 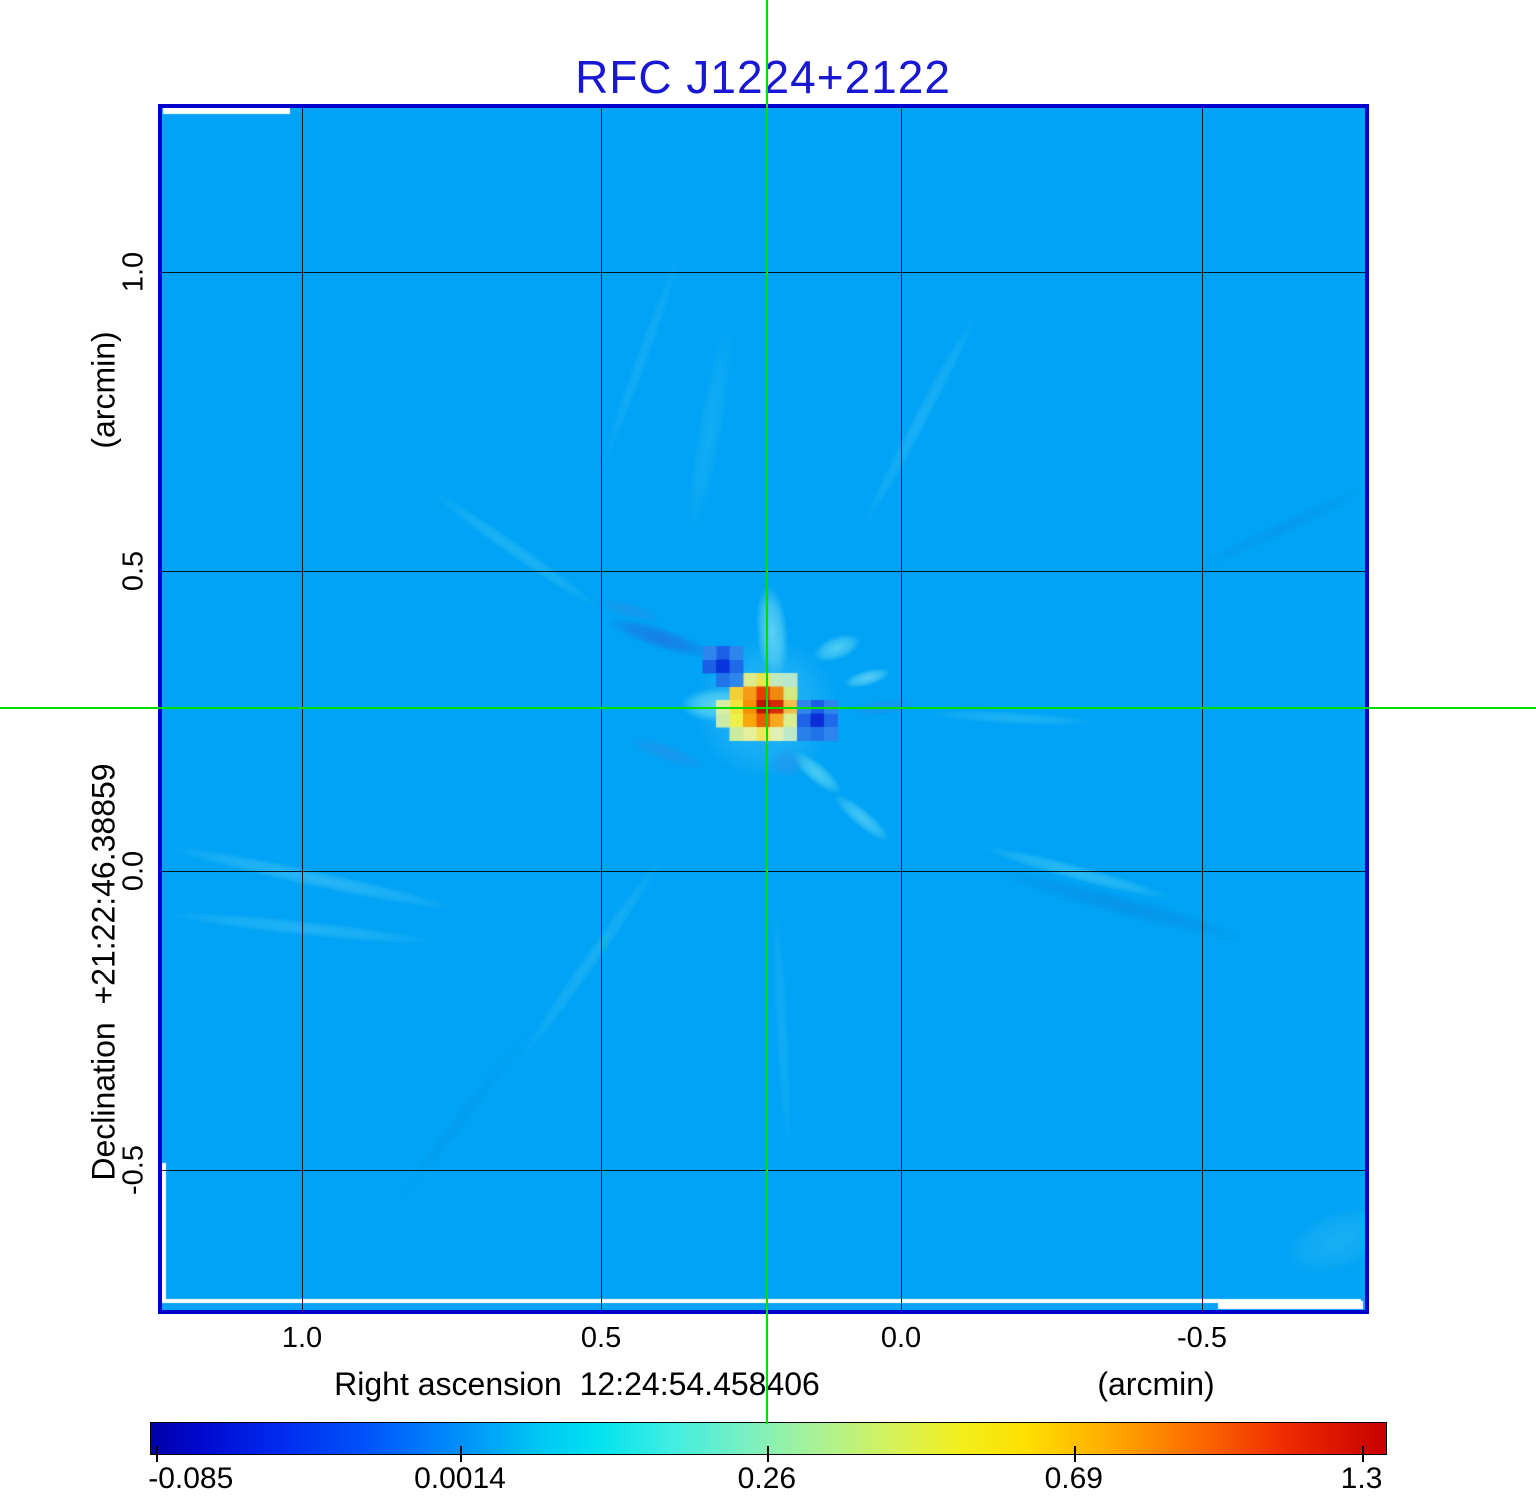 I want to click on y-tick-label: 0.5, so click(x=133, y=571).